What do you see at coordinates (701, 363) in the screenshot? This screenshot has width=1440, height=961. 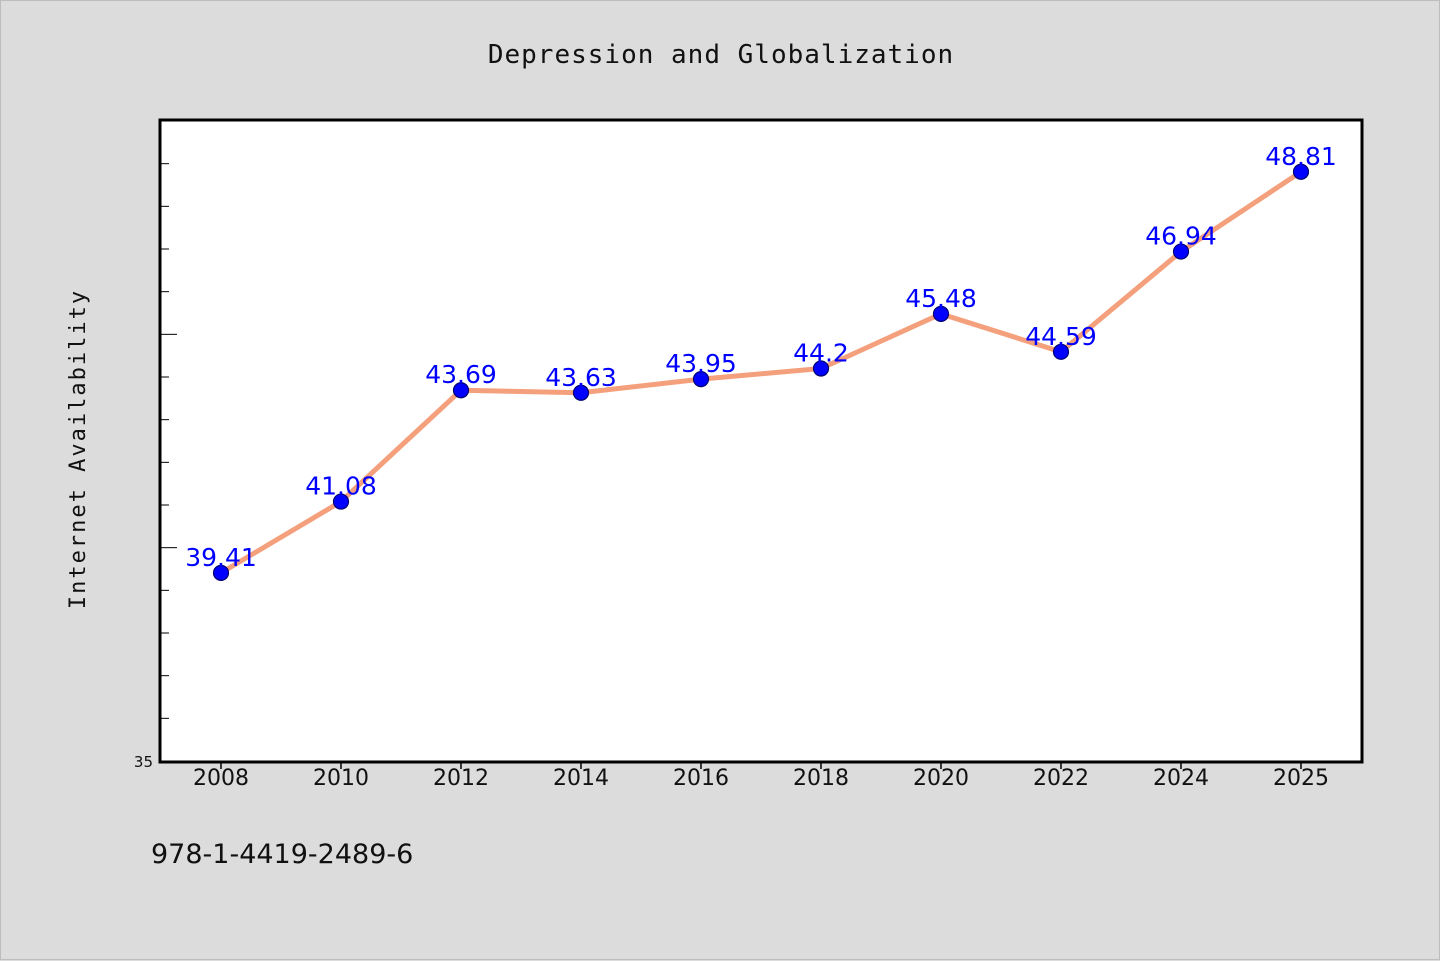 I see `data-label: 43.95` at bounding box center [701, 363].